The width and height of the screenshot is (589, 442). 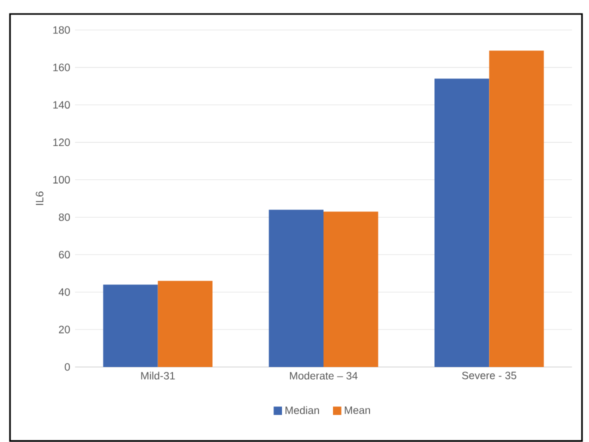 I want to click on x-tick-label: Severe - 35, so click(x=489, y=376).